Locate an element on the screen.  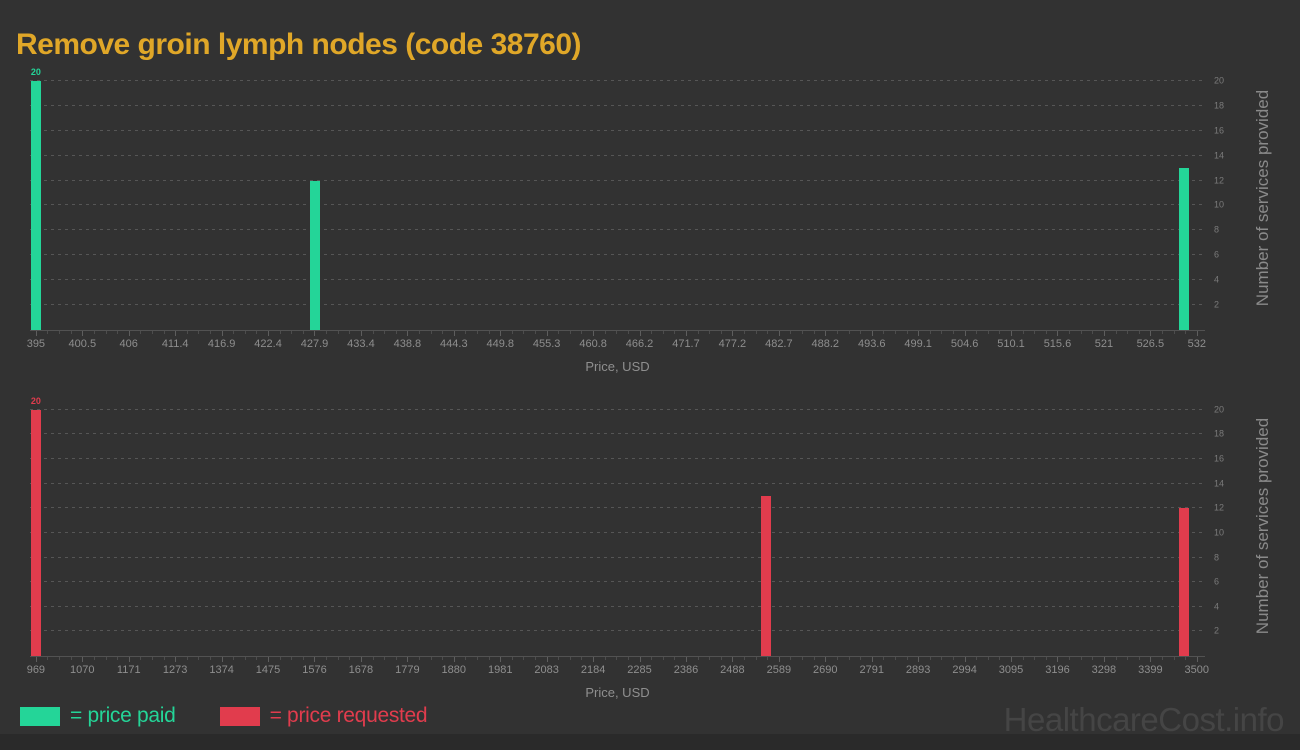
bar-requested is located at coordinates (35, 532).